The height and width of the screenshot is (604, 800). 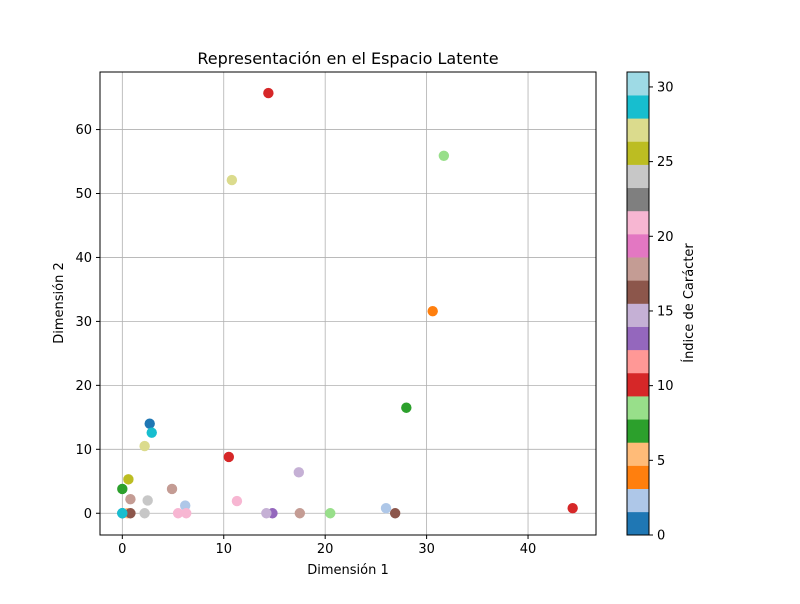 I want to click on y-tick-label: 60, so click(x=83, y=130).